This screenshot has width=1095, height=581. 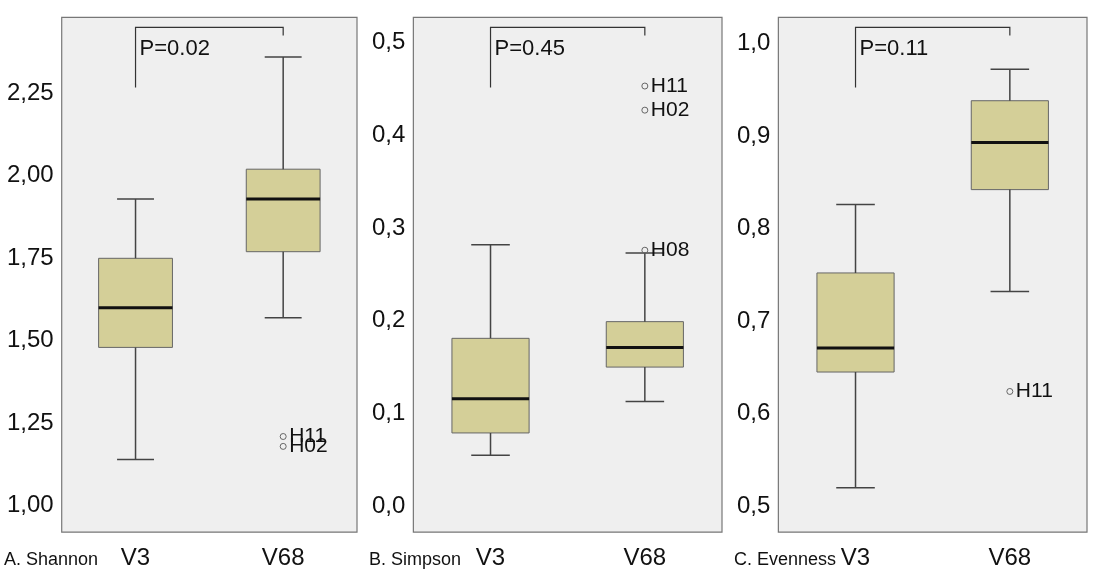 I want to click on y-tick-label: 0,4, so click(x=388, y=133).